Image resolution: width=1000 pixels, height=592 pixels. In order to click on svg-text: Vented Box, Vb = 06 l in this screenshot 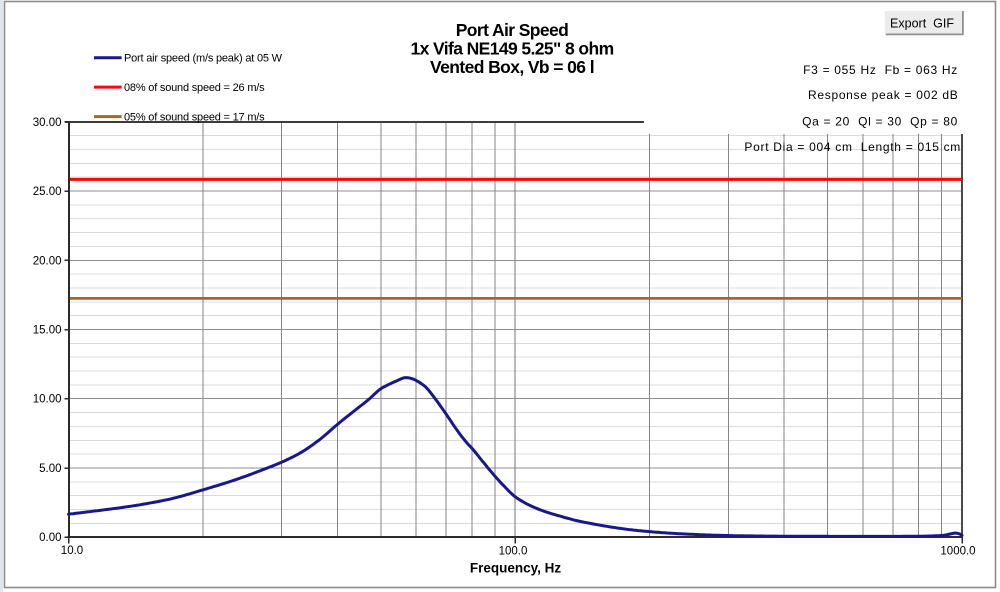, I will do `click(512, 67)`.